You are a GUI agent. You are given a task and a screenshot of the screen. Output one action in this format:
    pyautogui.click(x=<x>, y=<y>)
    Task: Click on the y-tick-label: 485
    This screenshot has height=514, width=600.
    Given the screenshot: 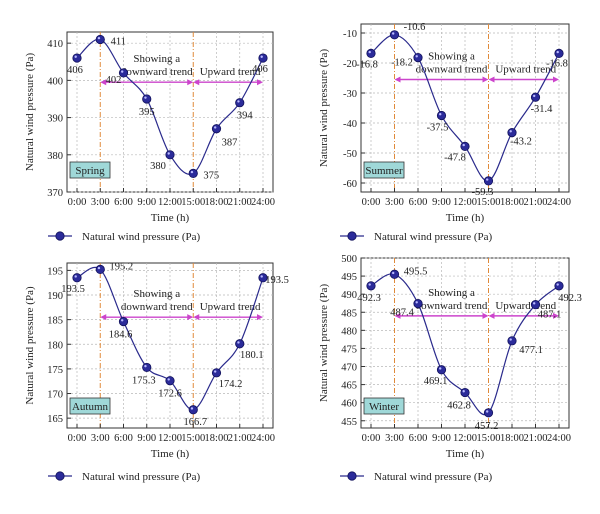 What is the action you would take?
    pyautogui.click(x=349, y=313)
    